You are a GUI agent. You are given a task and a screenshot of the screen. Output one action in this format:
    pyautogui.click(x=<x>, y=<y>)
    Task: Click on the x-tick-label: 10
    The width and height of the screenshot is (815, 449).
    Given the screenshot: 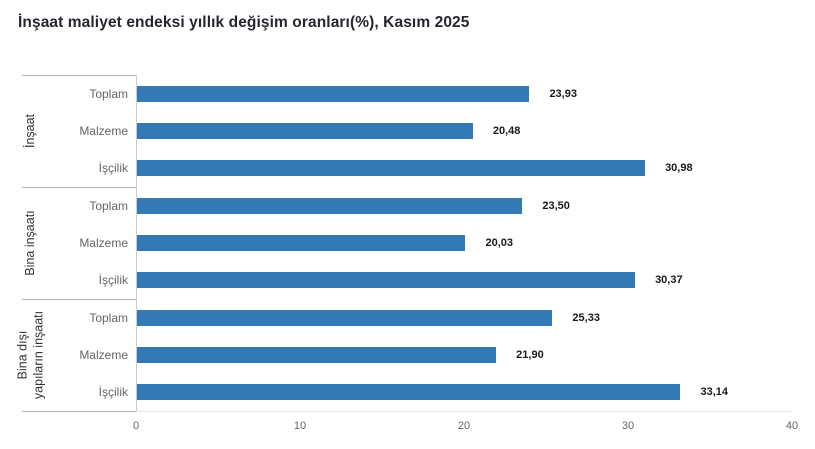 What is the action you would take?
    pyautogui.click(x=300, y=426)
    